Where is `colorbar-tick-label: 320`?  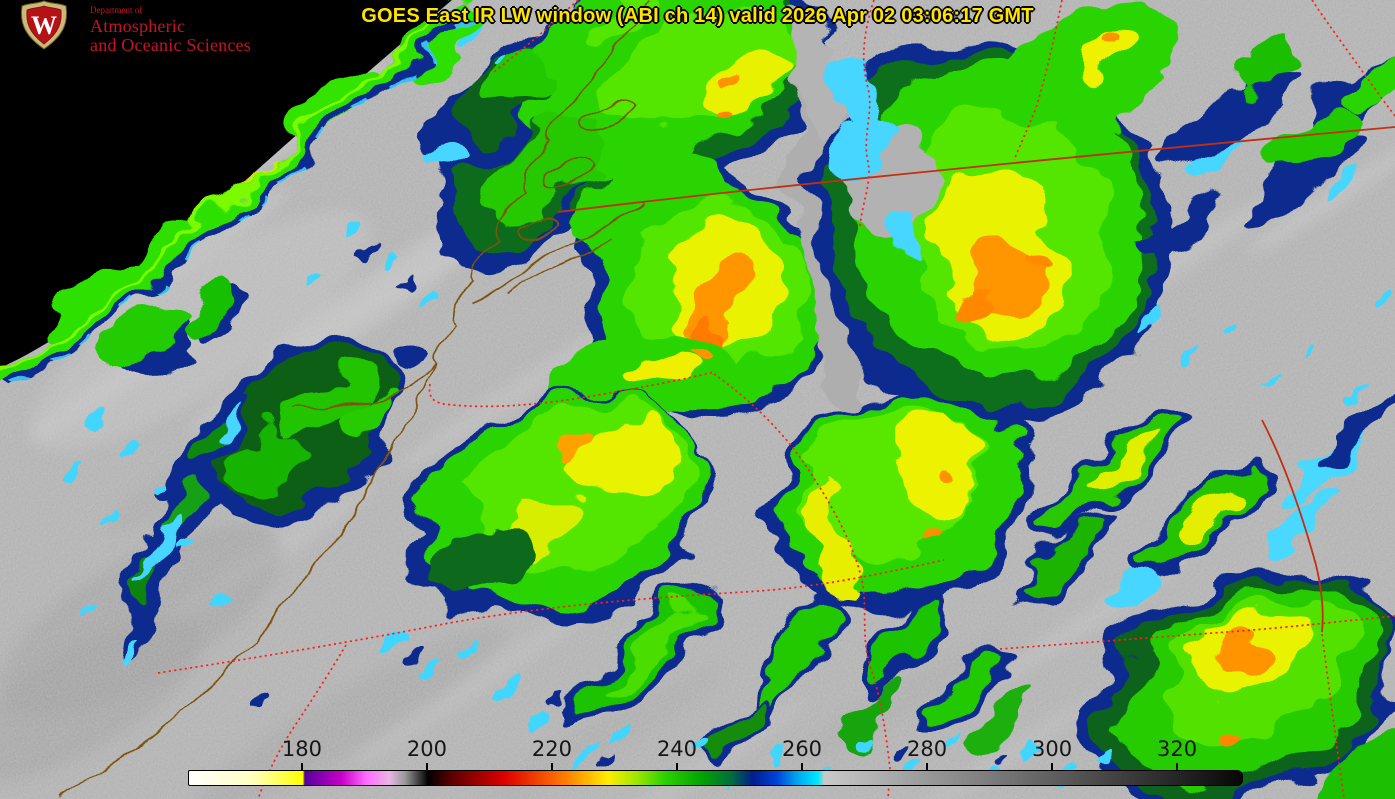 colorbar-tick-label: 320 is located at coordinates (1177, 749).